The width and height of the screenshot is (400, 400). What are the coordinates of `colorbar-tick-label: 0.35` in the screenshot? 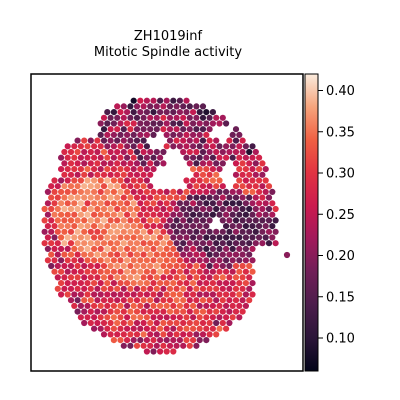 It's located at (340, 132).